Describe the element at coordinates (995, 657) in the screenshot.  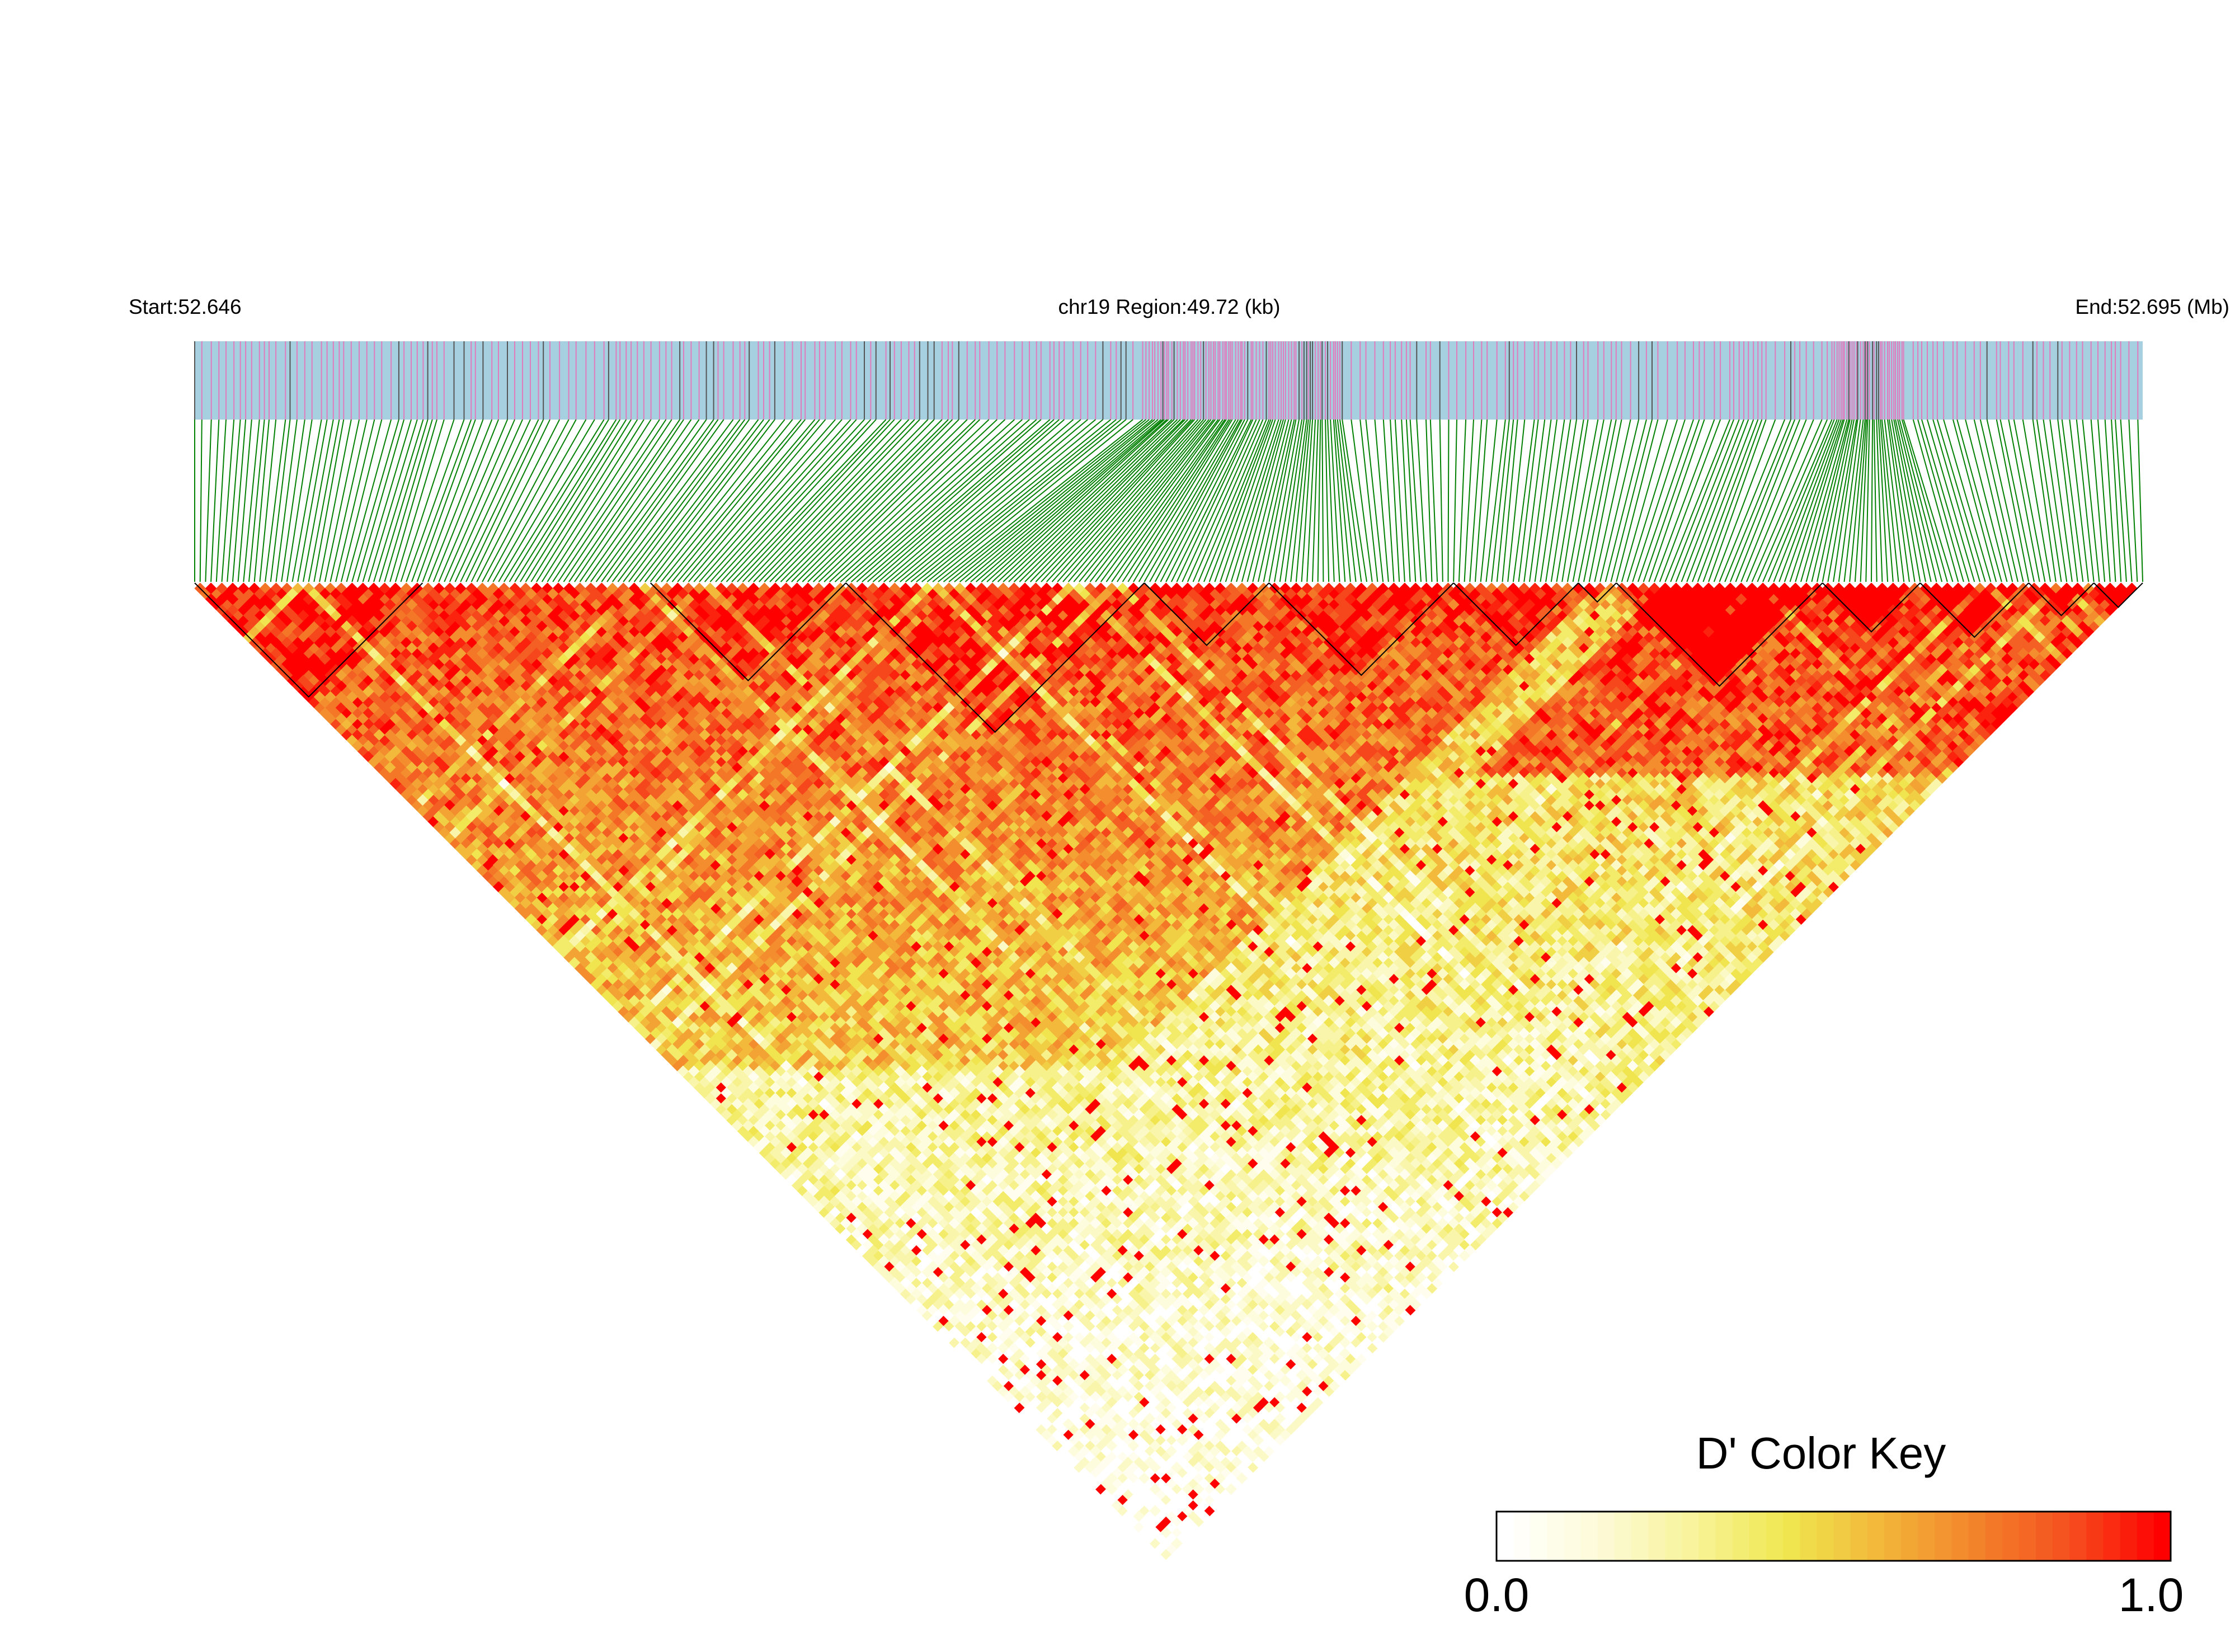
I see `haplotype-block-outline` at that location.